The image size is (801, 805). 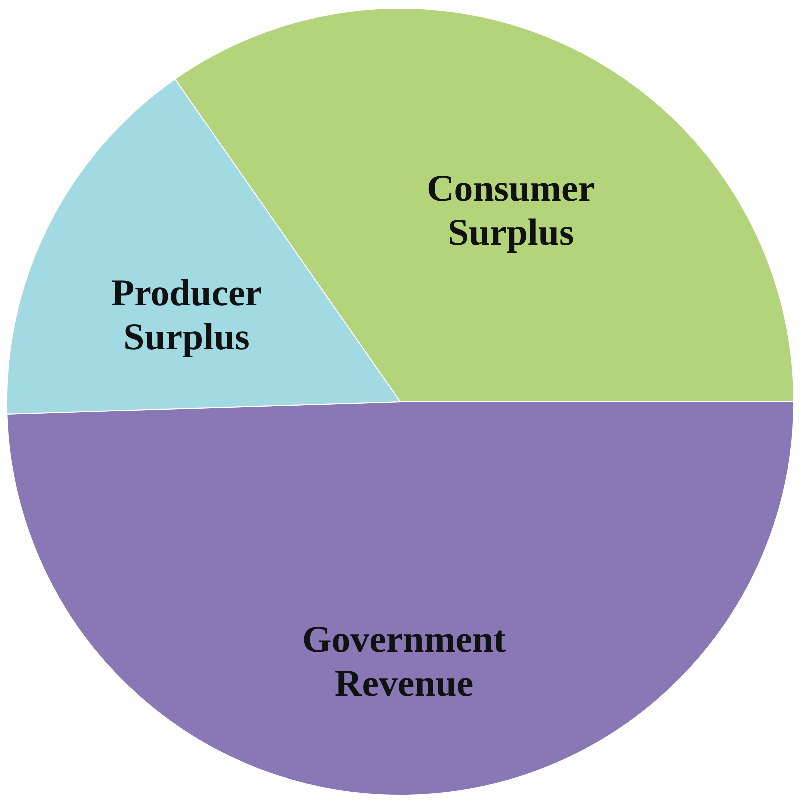 I want to click on slice-label: Consumer Surplus, so click(x=511, y=211).